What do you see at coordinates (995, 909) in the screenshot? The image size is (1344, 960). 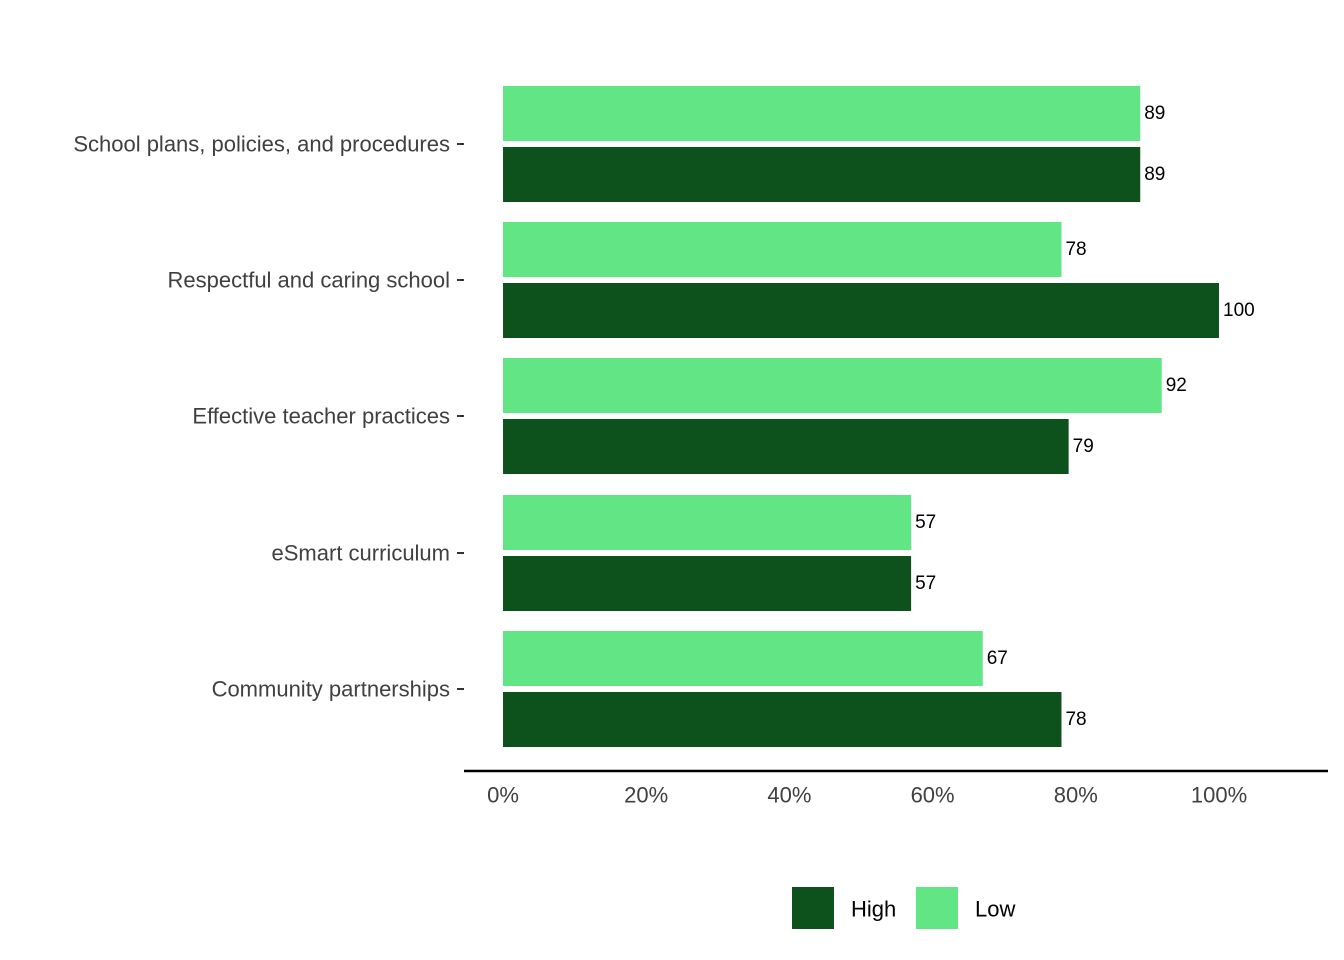 I see `legend-label-low: Low` at bounding box center [995, 909].